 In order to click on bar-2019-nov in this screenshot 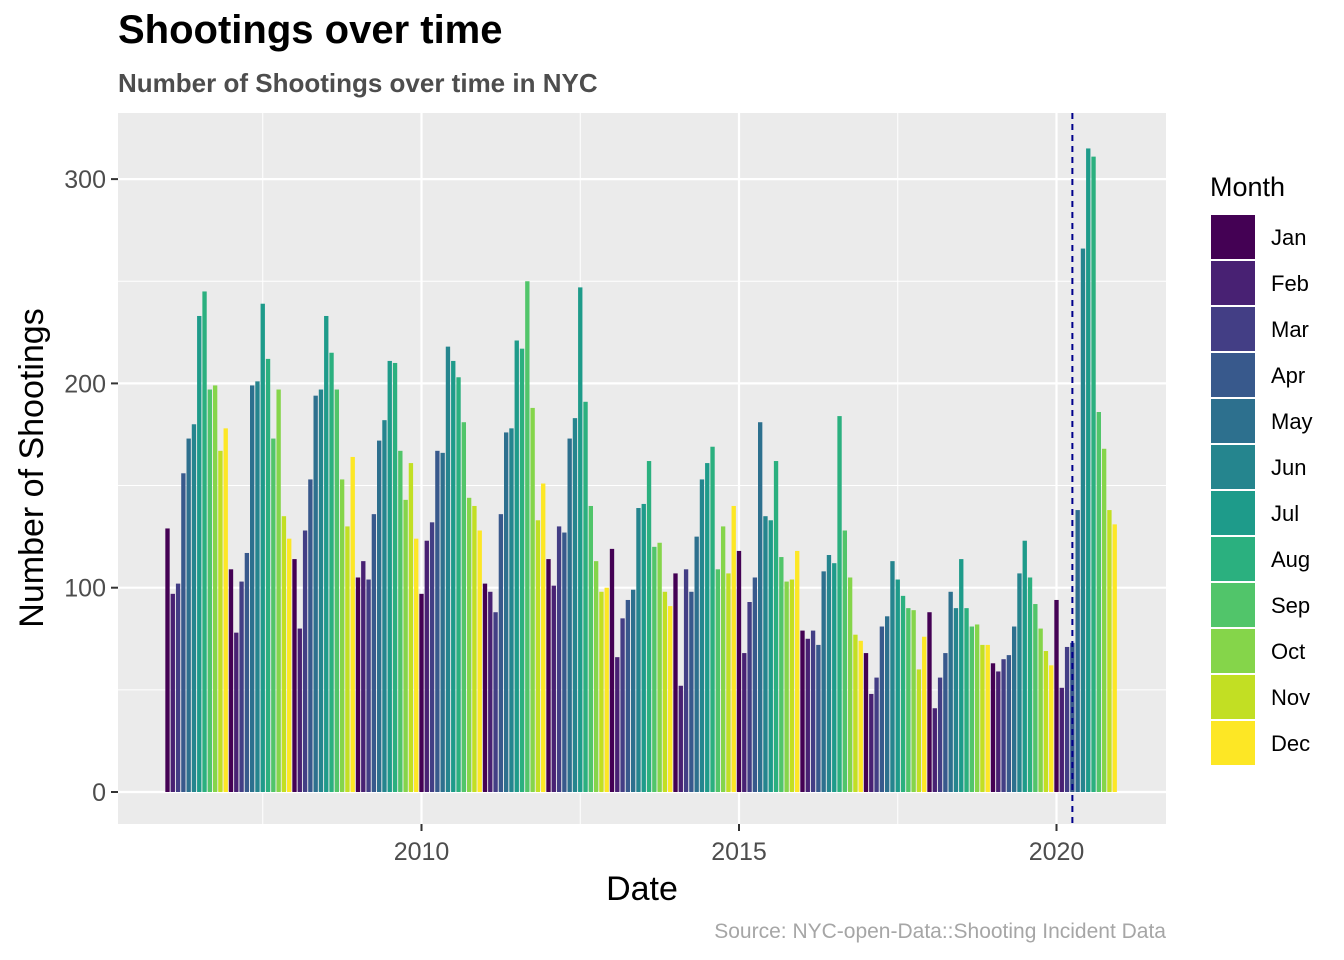, I will do `click(1046, 721)`.